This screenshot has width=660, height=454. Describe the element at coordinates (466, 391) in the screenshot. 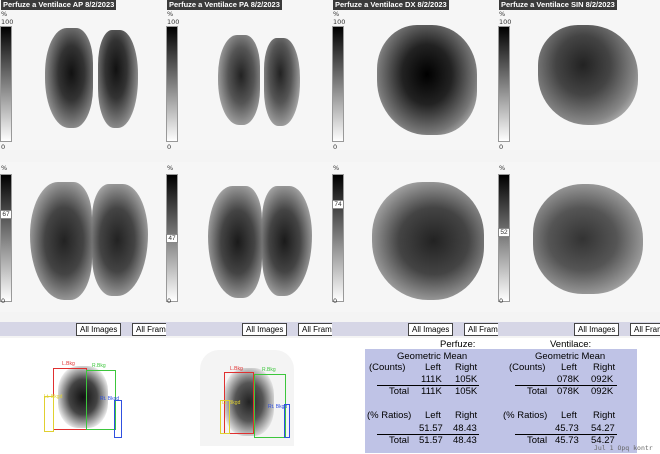

I see `perf-total-right: 105K` at that location.